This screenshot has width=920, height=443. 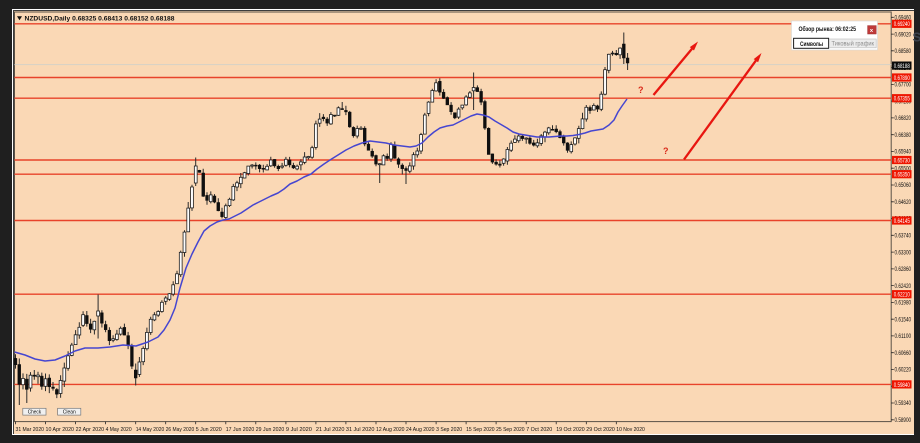 I want to click on svg-text: 0.66380, so click(x=903, y=135).